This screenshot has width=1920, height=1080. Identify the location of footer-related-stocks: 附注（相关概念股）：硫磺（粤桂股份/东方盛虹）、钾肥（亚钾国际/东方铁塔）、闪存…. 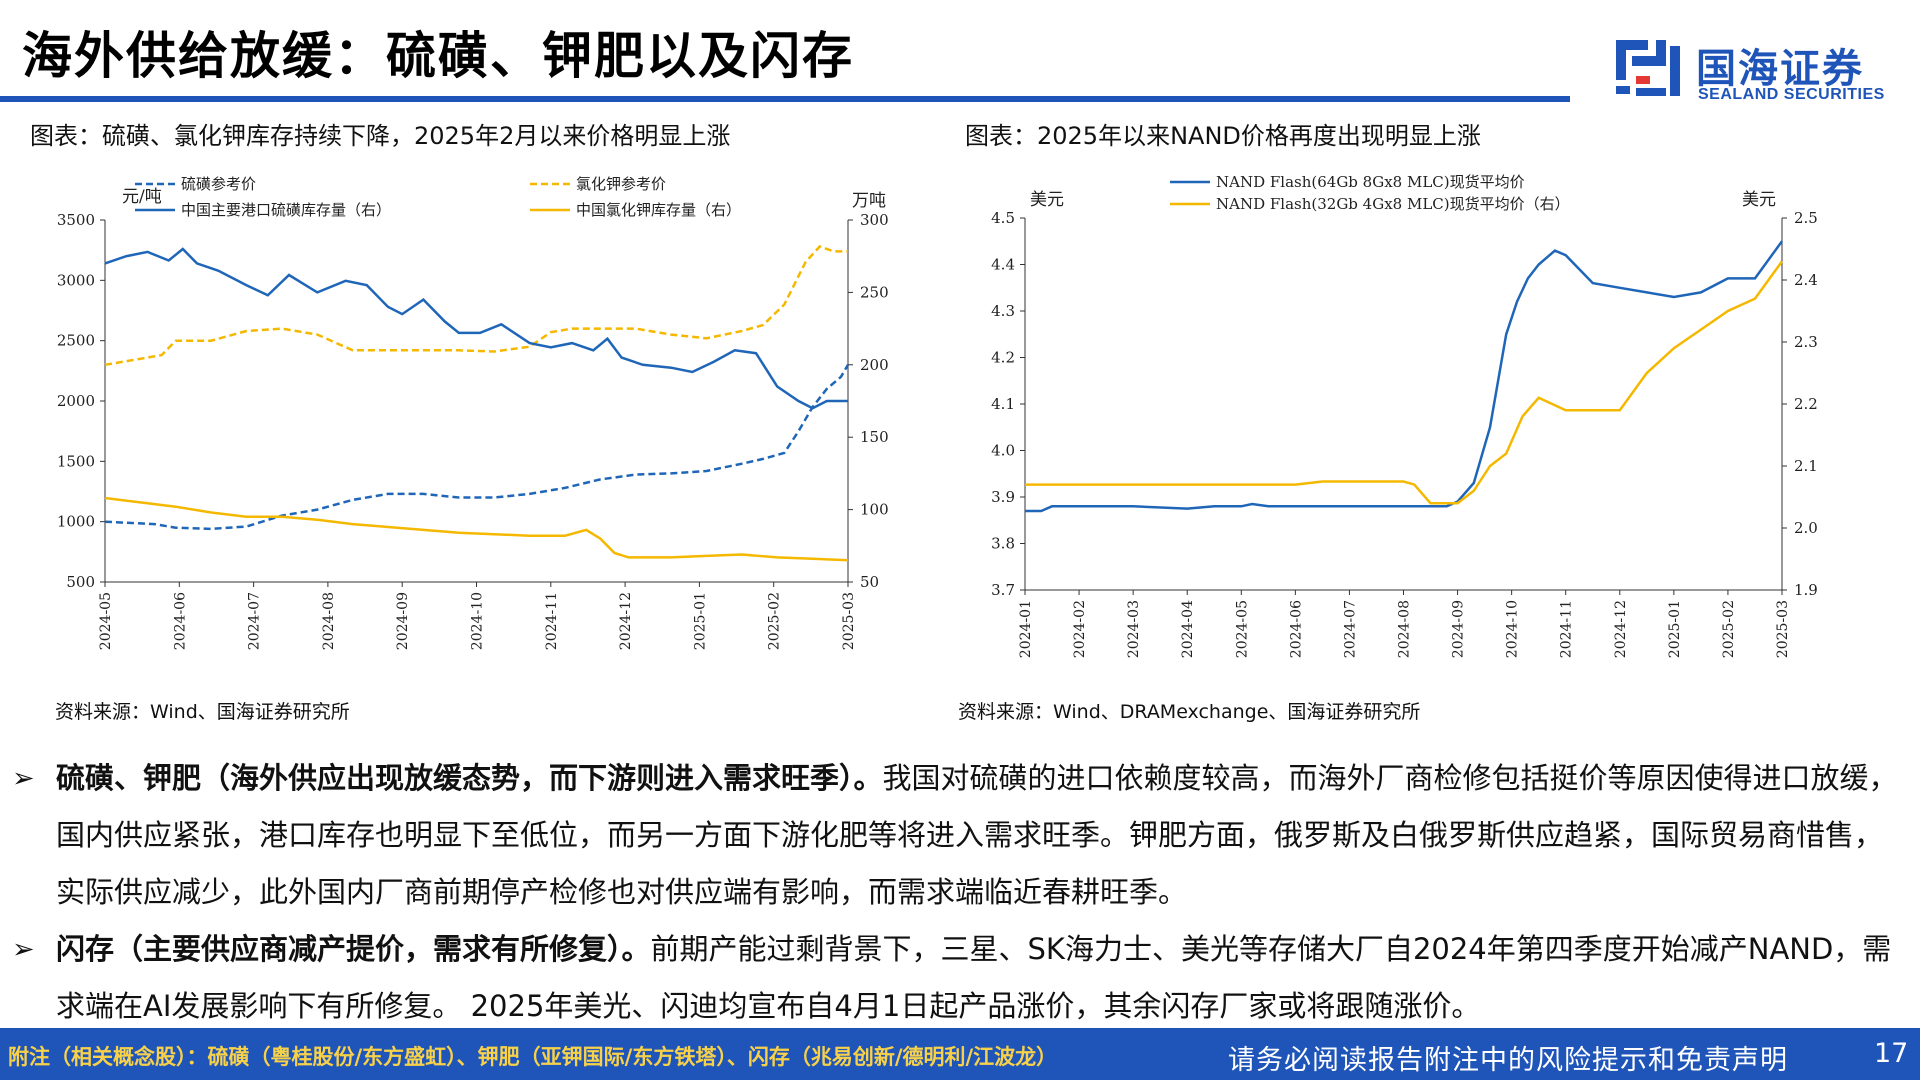
(533, 1057).